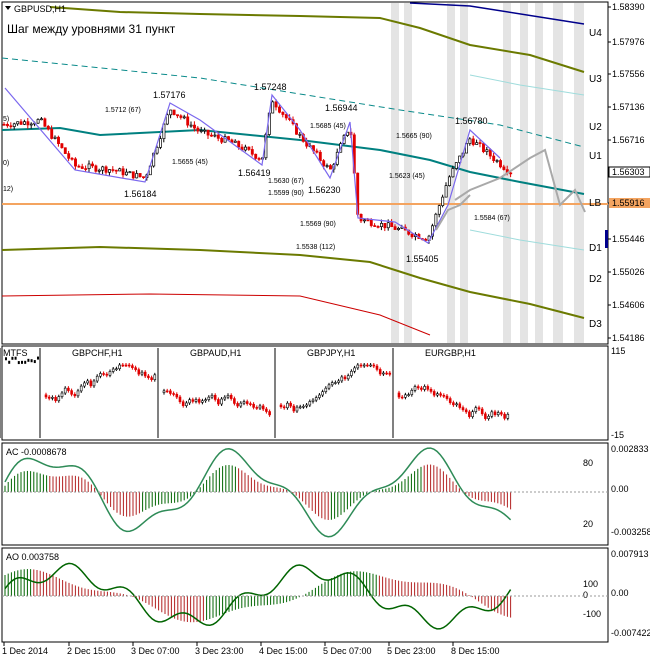 The width and height of the screenshot is (650, 660). Describe the element at coordinates (283, 651) in the screenshot. I see `time-label: 4 Dec 15:00` at that location.